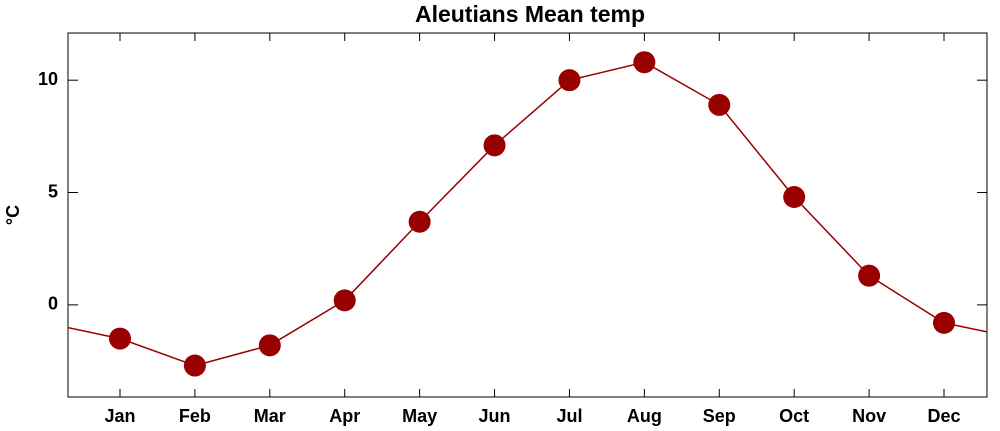 This screenshot has height=431, width=1000. What do you see at coordinates (13, 215) in the screenshot?
I see `y-axis-label: °C` at bounding box center [13, 215].